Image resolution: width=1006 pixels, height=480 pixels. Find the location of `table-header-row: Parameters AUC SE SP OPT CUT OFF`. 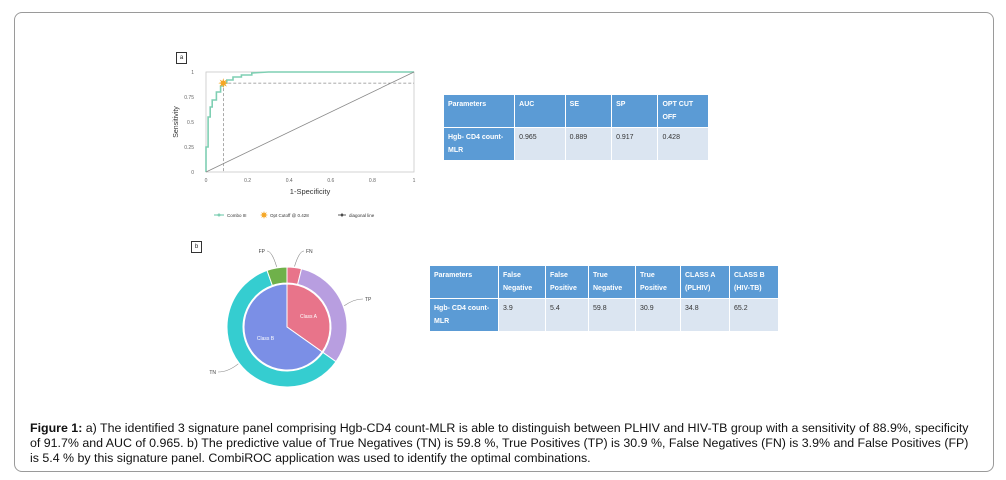

table-header-row: Parameters AUC SE SP OPT CUT OFF is located at coordinates (576, 111).